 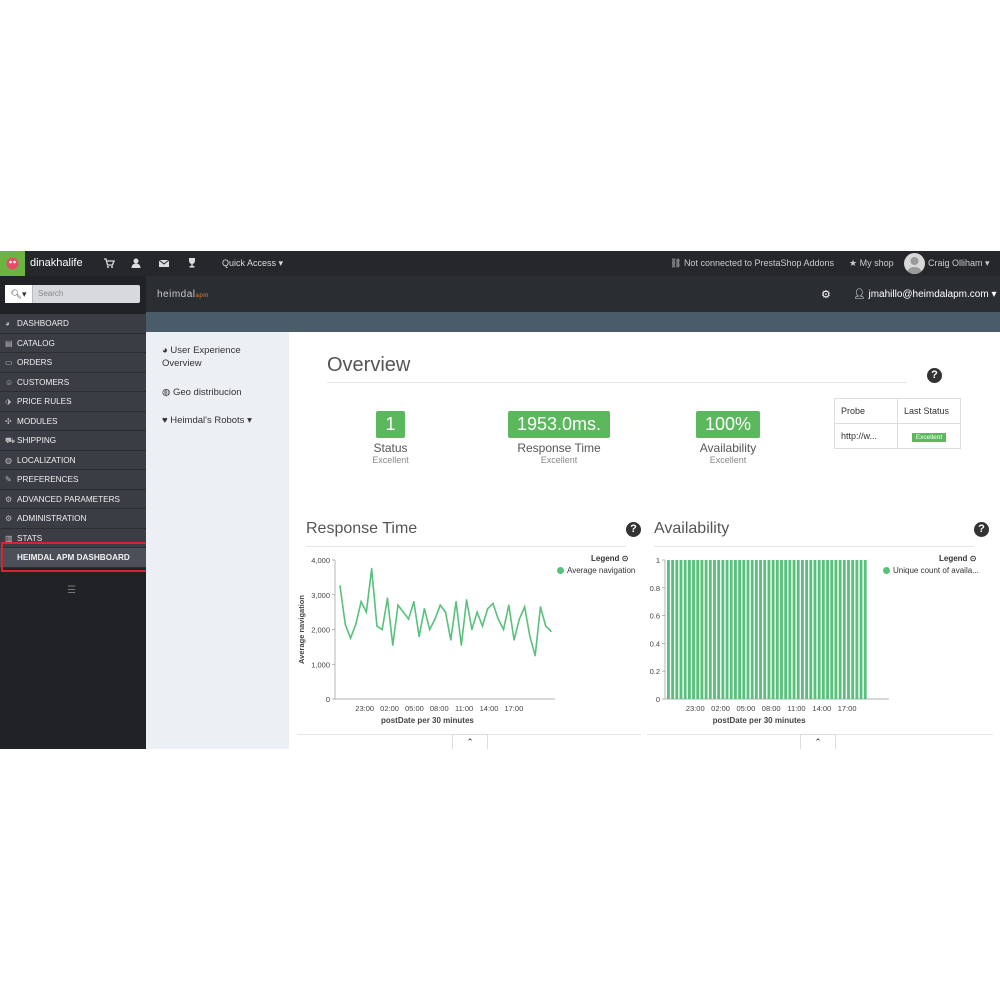 I want to click on addons-connection-link: ⛓ Not connected to PrestaShop Addons, so click(x=752, y=263).